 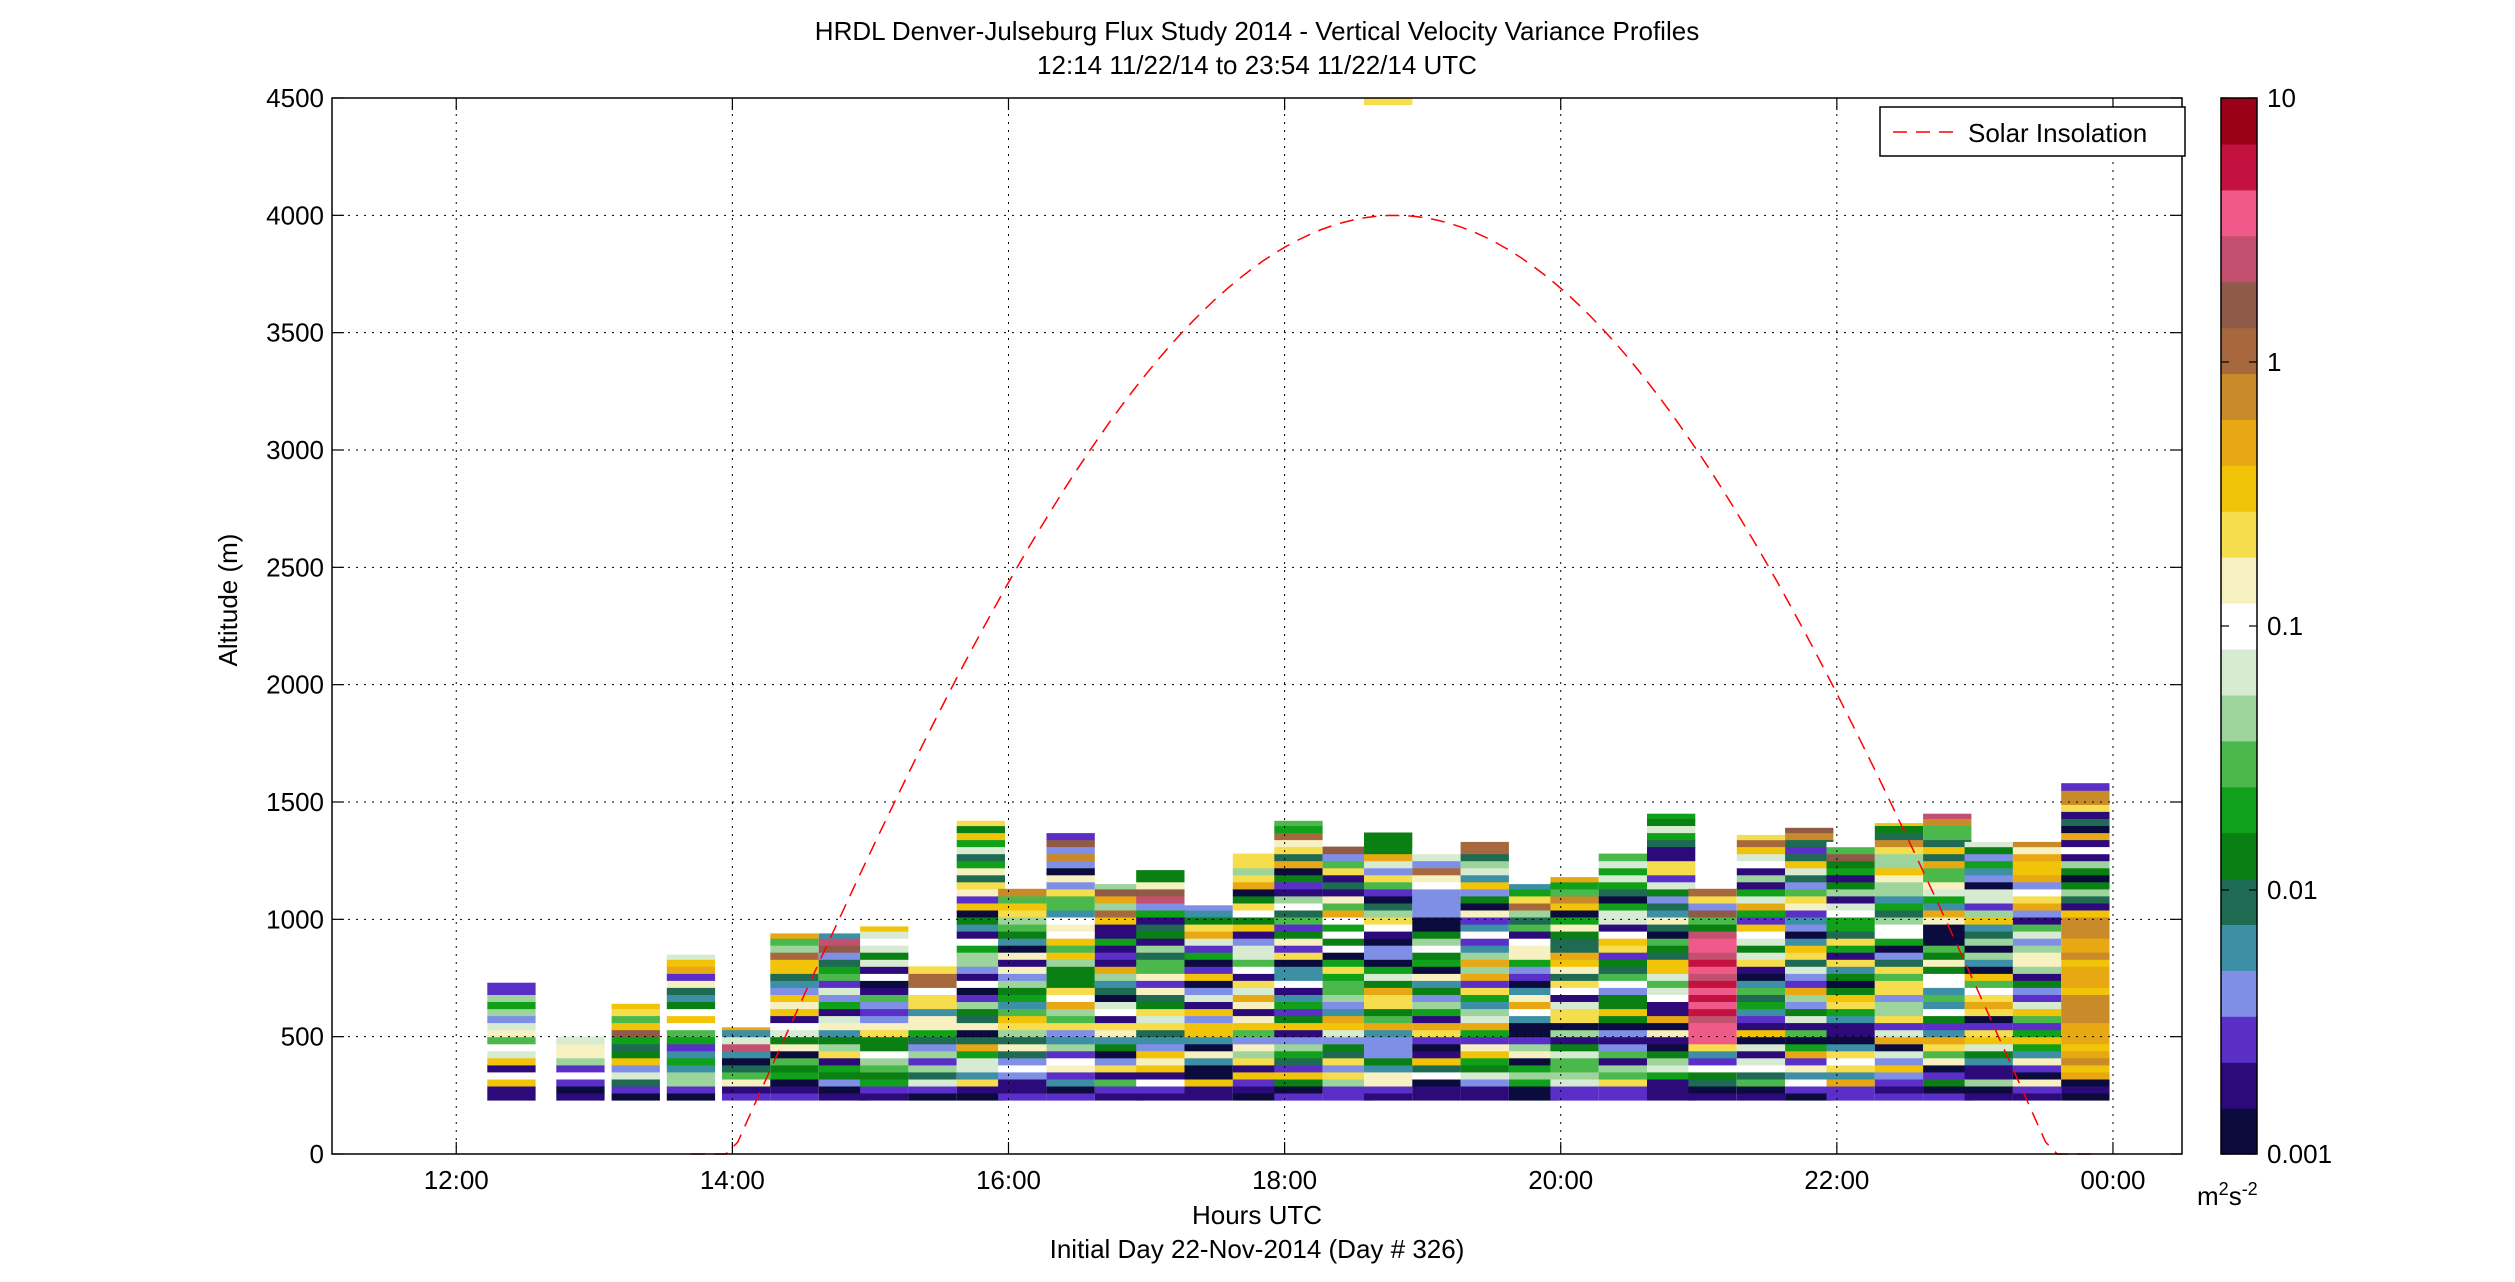 I want to click on x-tick-label: 18:00, so click(x=1284, y=1180).